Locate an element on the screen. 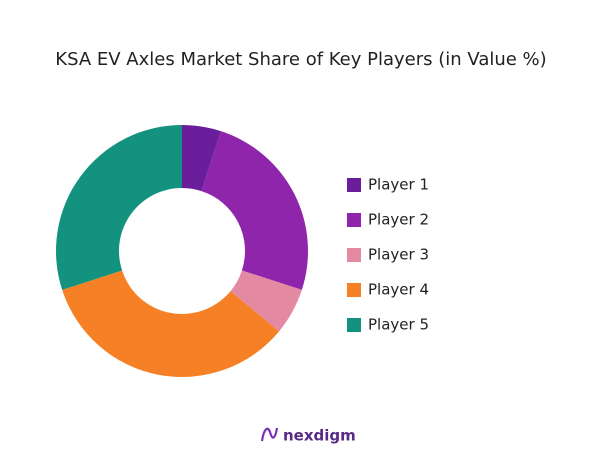 Image resolution: width=602 pixels, height=451 pixels. legend-label: Player 1 is located at coordinates (398, 185).